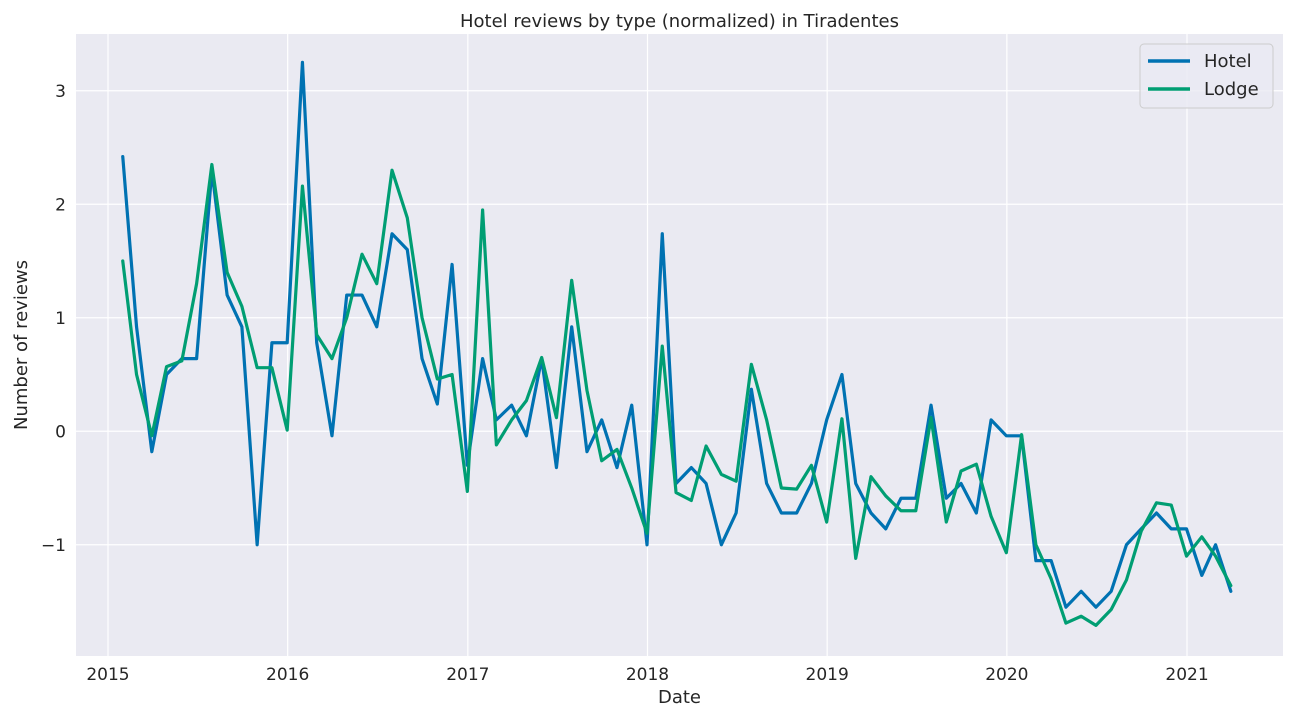 This screenshot has width=1296, height=720. What do you see at coordinates (679, 697) in the screenshot?
I see `x-axis-label: Date` at bounding box center [679, 697].